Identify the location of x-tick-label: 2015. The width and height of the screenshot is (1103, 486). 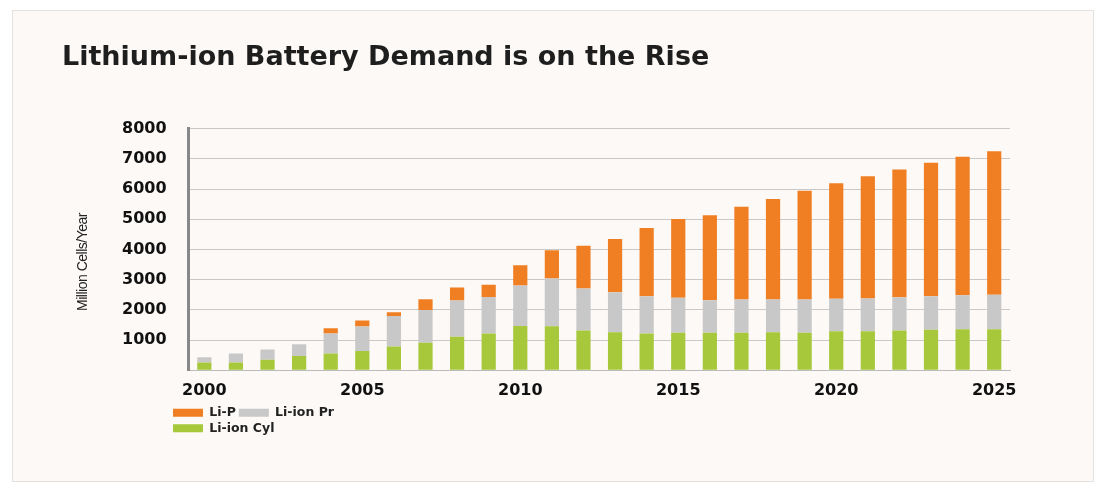
(678, 390).